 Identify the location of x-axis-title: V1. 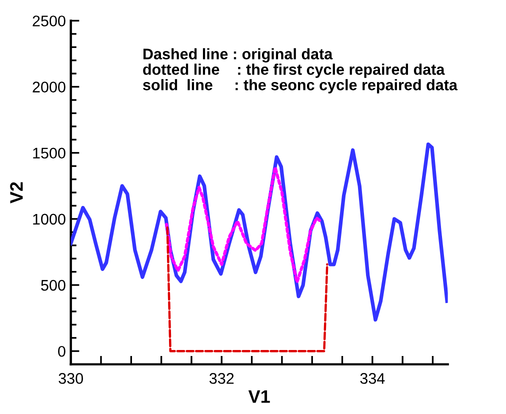
(259, 396).